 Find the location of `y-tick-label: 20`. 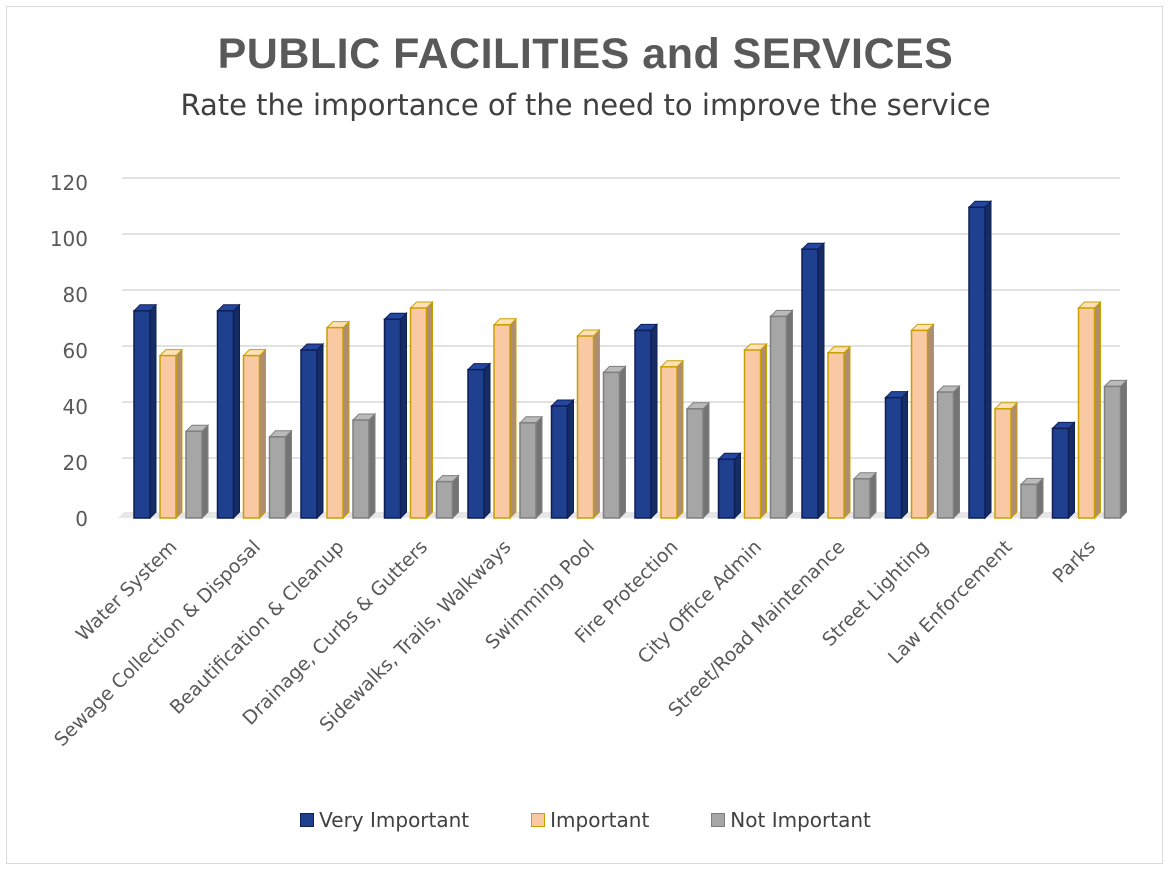

y-tick-label: 20 is located at coordinates (75, 463).